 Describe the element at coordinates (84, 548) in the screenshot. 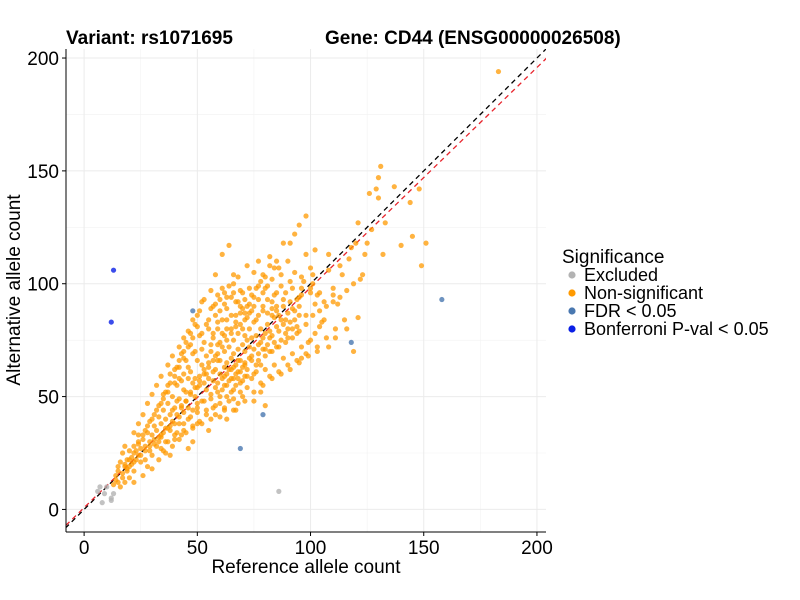

I see `x-tick-label: 0` at that location.